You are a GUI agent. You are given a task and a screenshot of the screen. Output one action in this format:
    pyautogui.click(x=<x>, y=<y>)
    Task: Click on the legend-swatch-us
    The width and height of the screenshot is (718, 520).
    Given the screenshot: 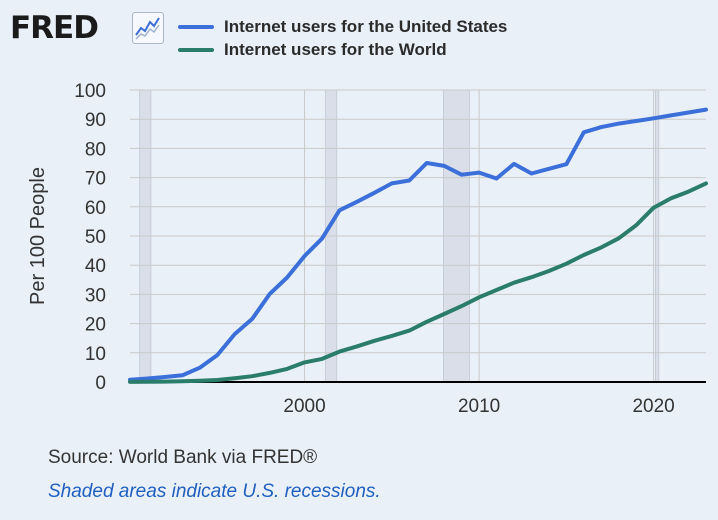 What is the action you would take?
    pyautogui.click(x=196, y=27)
    